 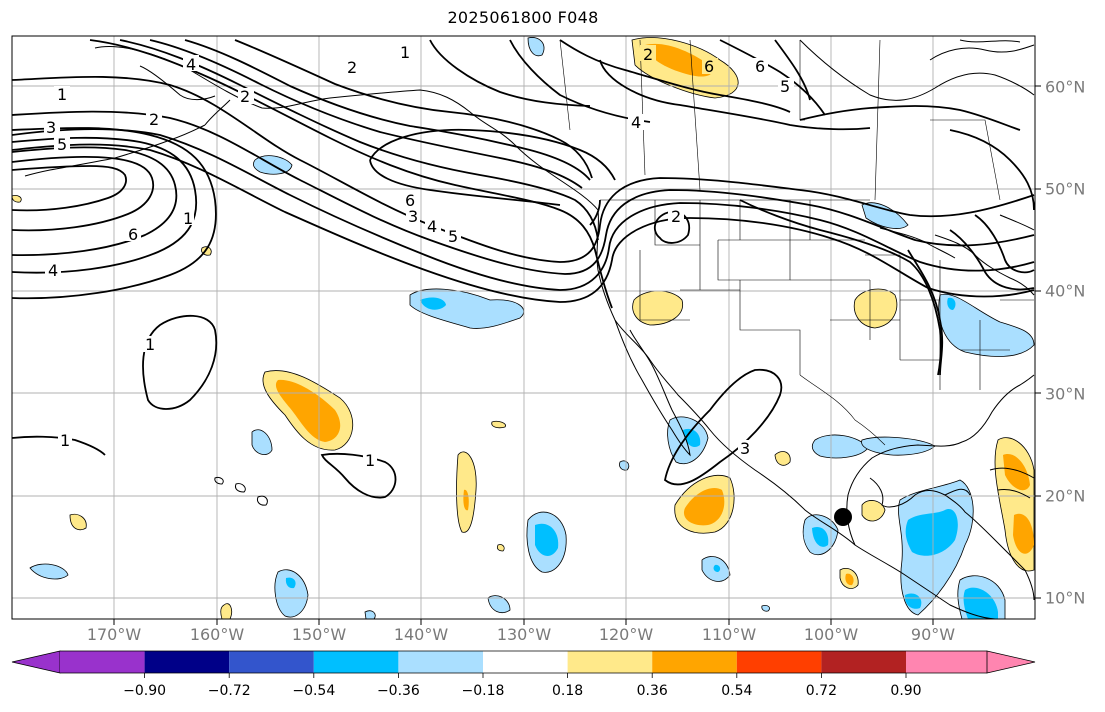 I want to click on colorbar-tick-marks, so click(x=525, y=675).